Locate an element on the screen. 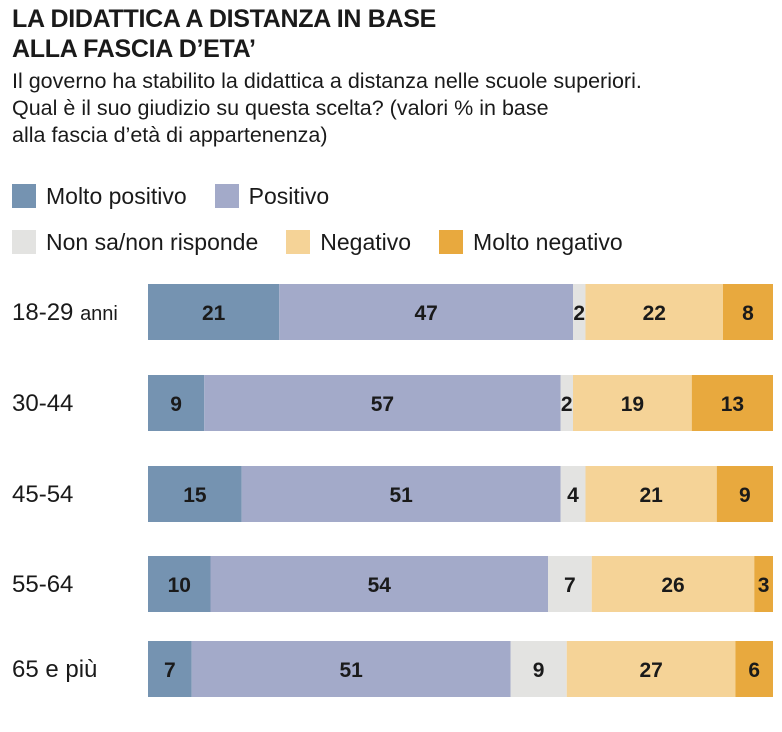 The width and height of the screenshot is (782, 732). data-label-55-64-non-sa-non-risponde: 7 is located at coordinates (570, 585).